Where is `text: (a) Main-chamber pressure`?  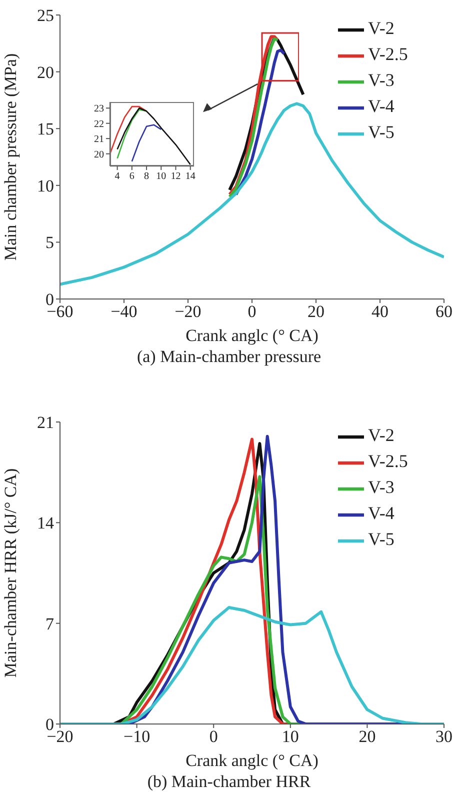 text: (a) Main-chamber pressure is located at coordinates (229, 357).